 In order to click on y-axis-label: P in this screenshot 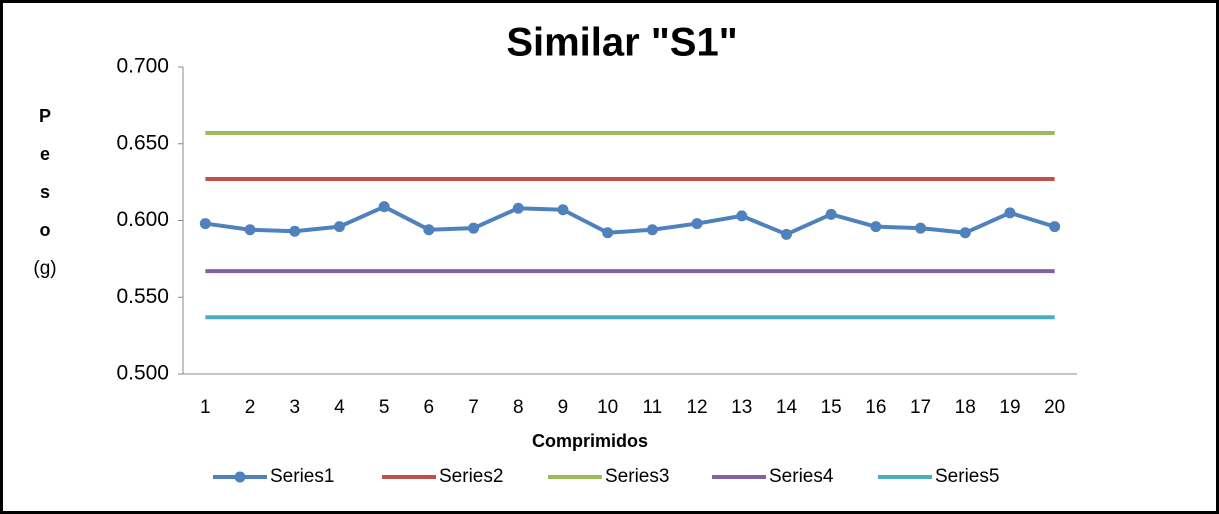, I will do `click(45, 116)`.